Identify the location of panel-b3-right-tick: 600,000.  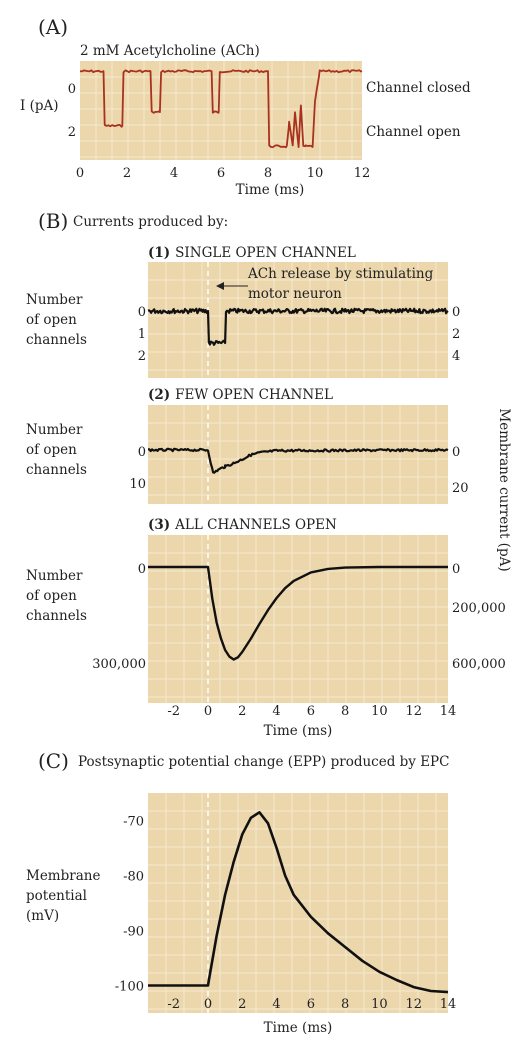
(479, 664).